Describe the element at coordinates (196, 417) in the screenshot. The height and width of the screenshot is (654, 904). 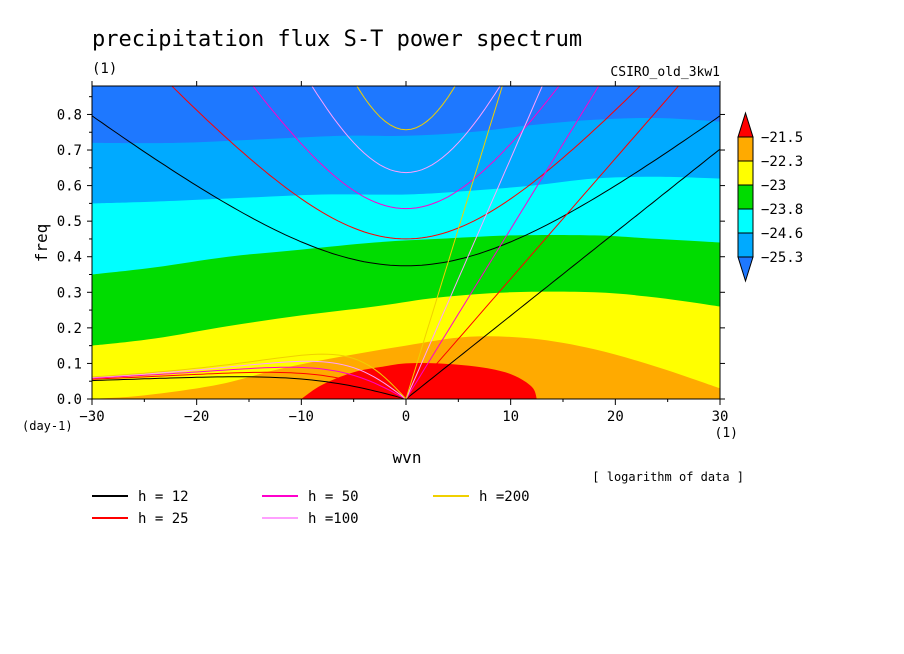
I see `x-tick-label: −20` at that location.